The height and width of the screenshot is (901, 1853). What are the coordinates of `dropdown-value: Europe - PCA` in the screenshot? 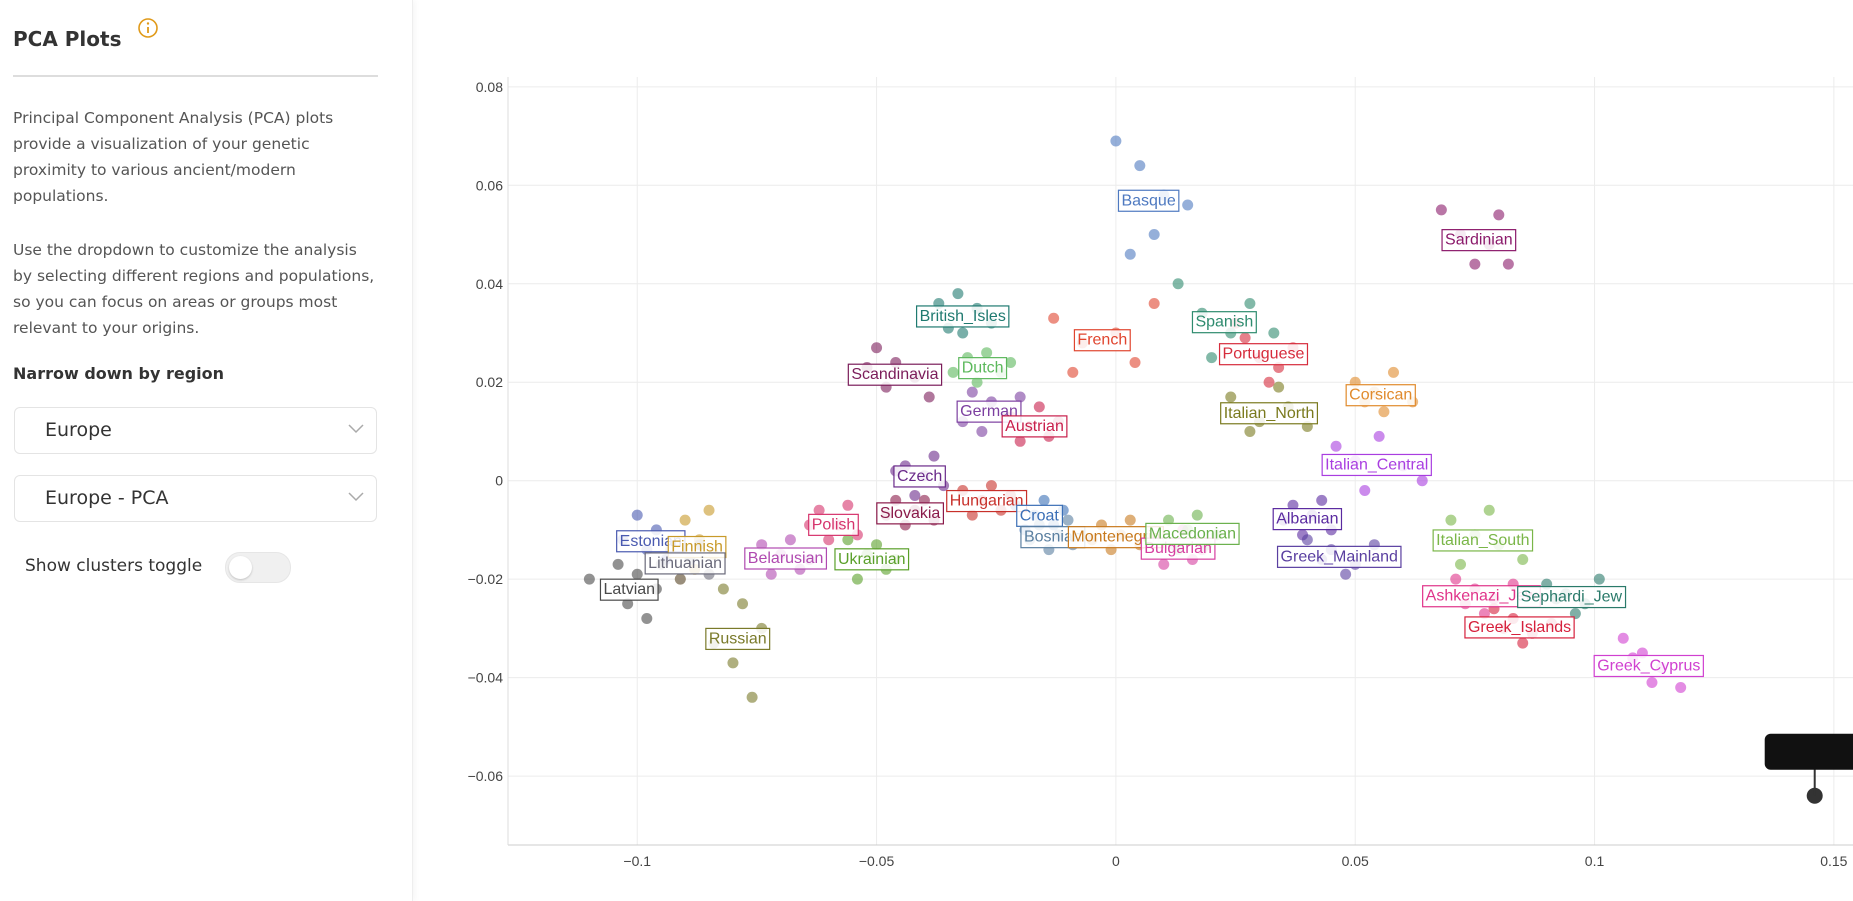 It's located at (107, 498).